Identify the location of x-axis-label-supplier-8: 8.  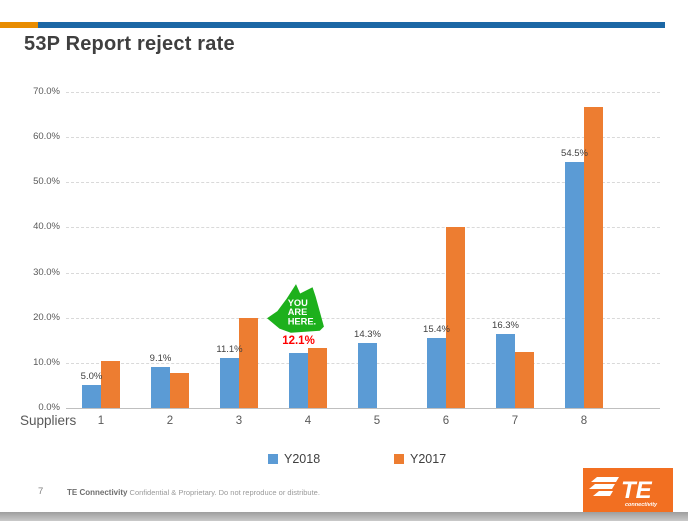
(584, 421).